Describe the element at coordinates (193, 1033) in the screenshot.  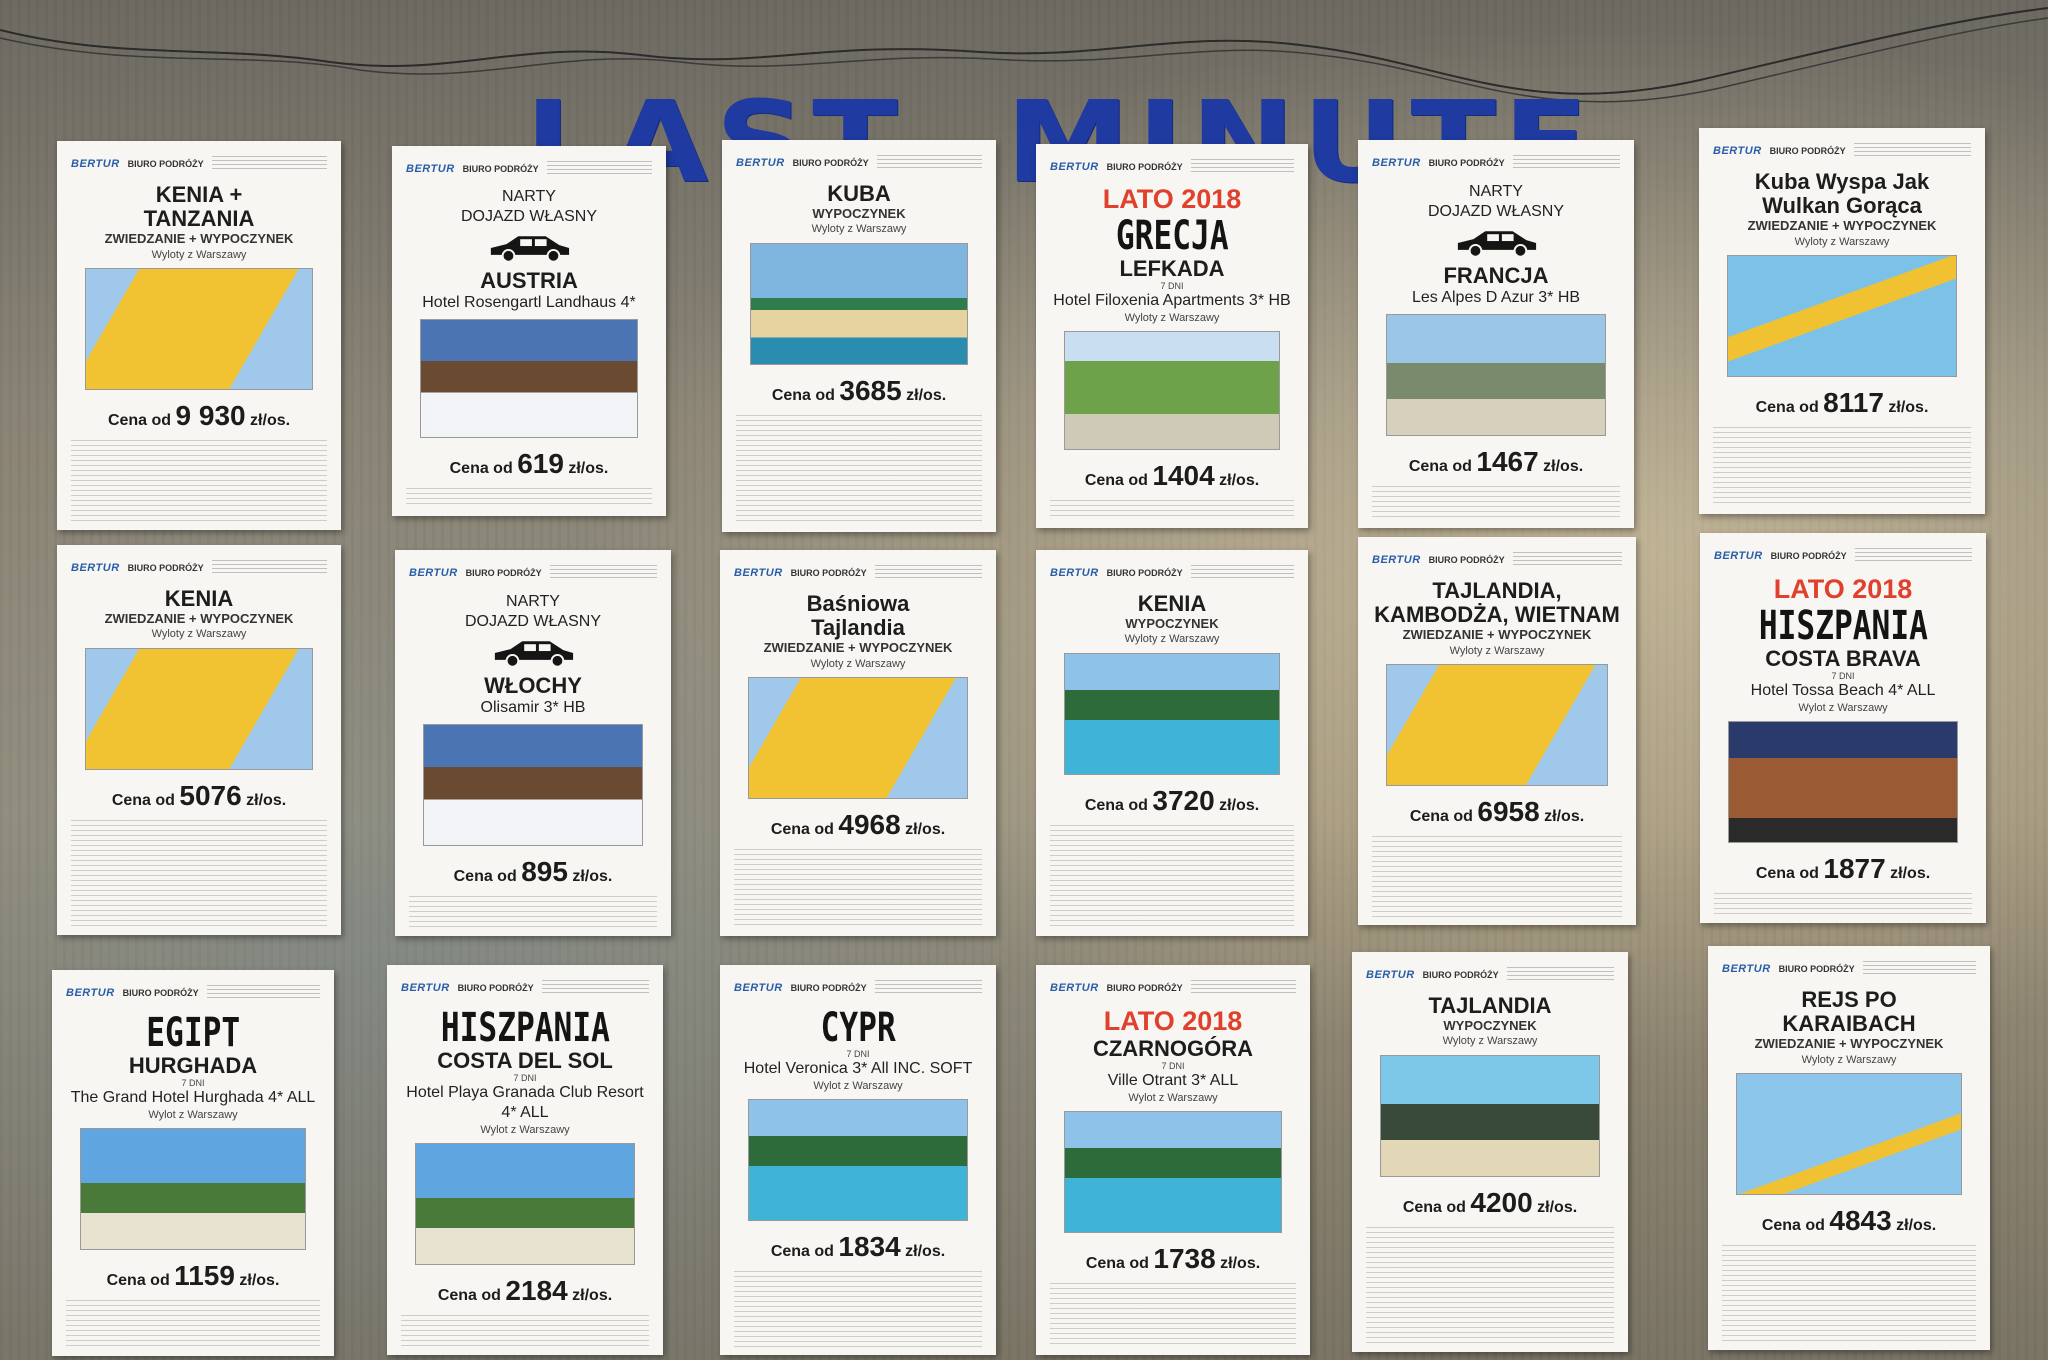
I see `destination-title: EGIPT` at that location.